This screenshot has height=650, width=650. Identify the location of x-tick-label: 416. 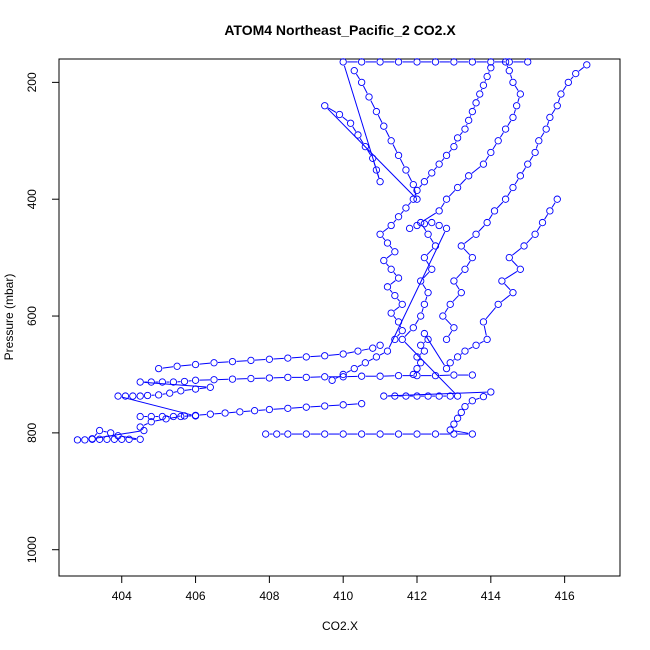
(565, 596).